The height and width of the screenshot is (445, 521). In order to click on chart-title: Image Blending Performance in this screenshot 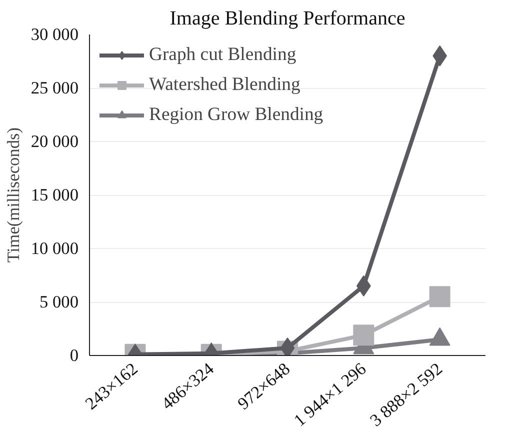, I will do `click(288, 19)`.